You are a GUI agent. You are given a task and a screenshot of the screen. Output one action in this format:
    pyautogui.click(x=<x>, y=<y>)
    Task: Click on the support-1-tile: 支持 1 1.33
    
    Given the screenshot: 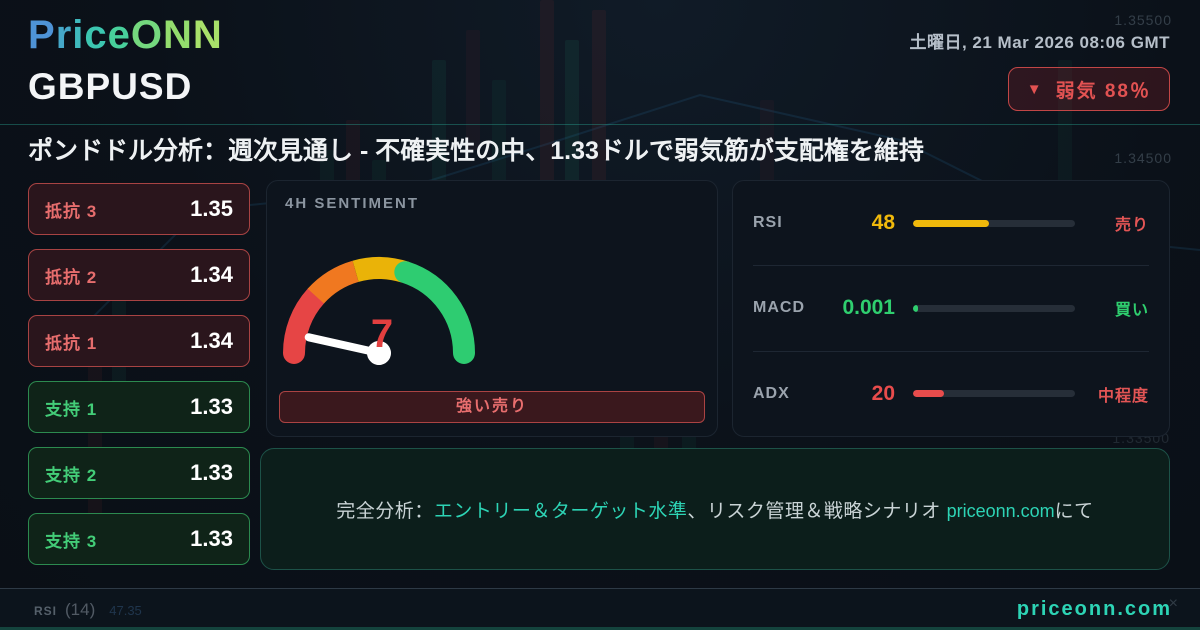 What is the action you would take?
    pyautogui.click(x=139, y=407)
    